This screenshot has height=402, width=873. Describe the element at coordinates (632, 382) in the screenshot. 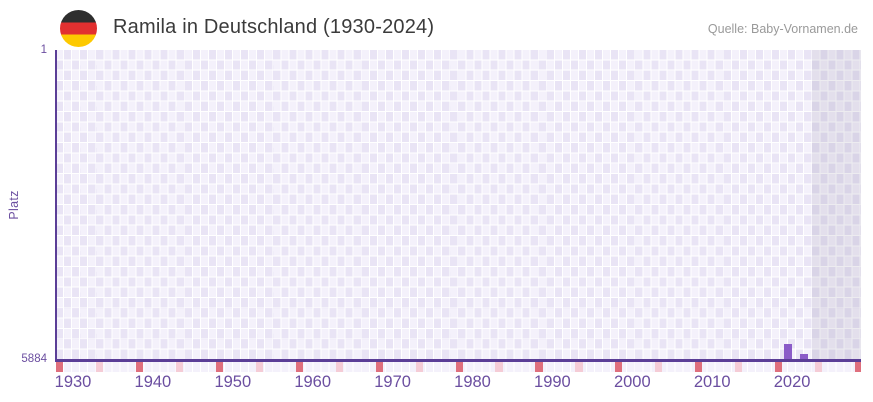

I see `x-tick-label: 2000` at that location.